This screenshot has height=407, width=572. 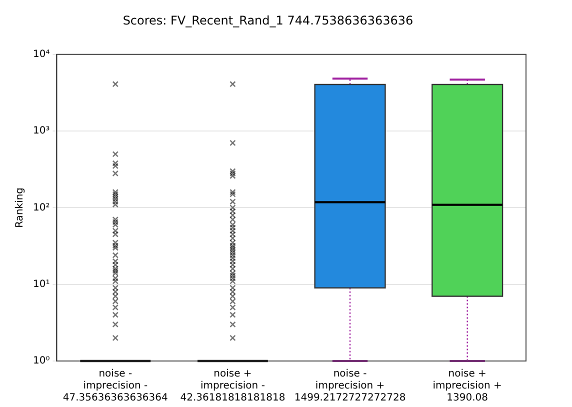 I want to click on y-tick-label: 10¹, so click(x=41, y=284).